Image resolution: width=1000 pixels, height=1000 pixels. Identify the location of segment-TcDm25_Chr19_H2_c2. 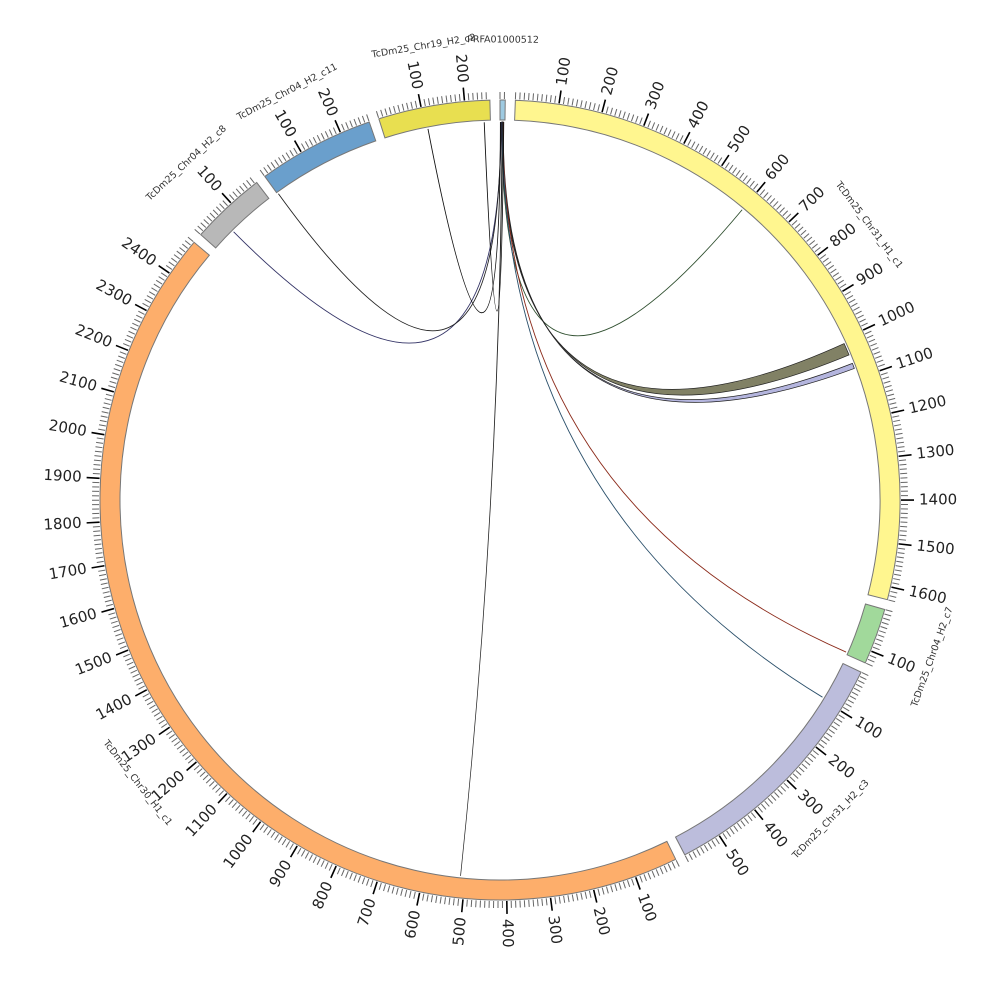
(434, 119).